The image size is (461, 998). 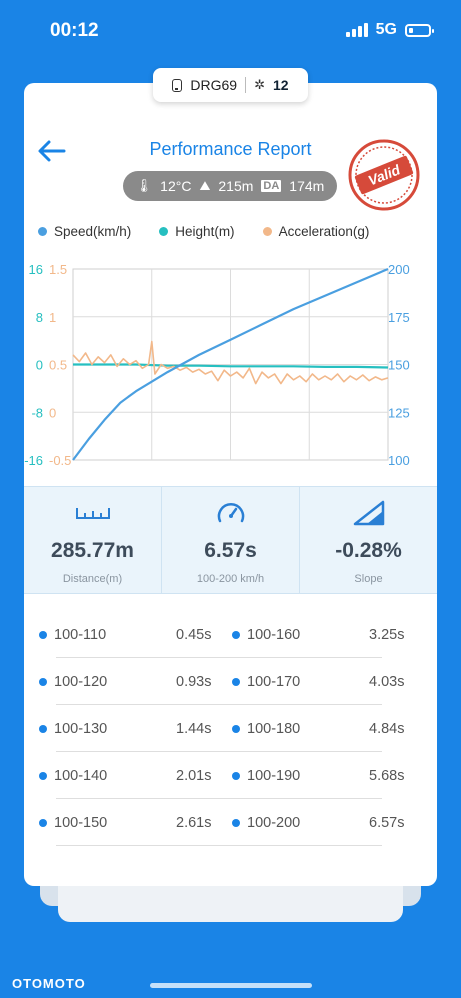 I want to click on split-range: 100-160, so click(x=274, y=635).